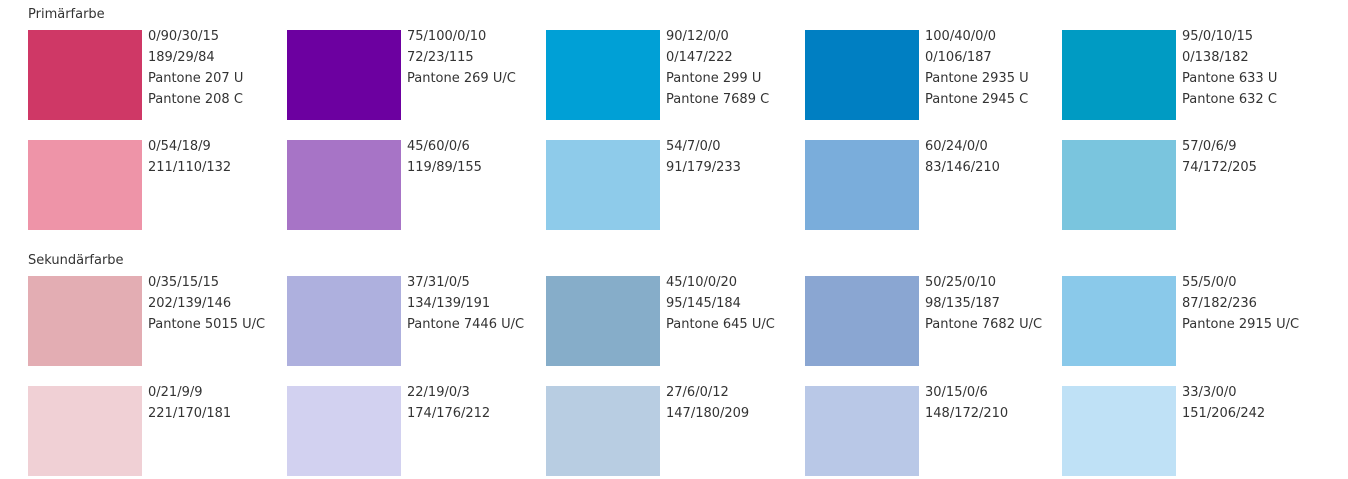  What do you see at coordinates (699, 57) in the screenshot?
I see `color-value: 0/147/222` at bounding box center [699, 57].